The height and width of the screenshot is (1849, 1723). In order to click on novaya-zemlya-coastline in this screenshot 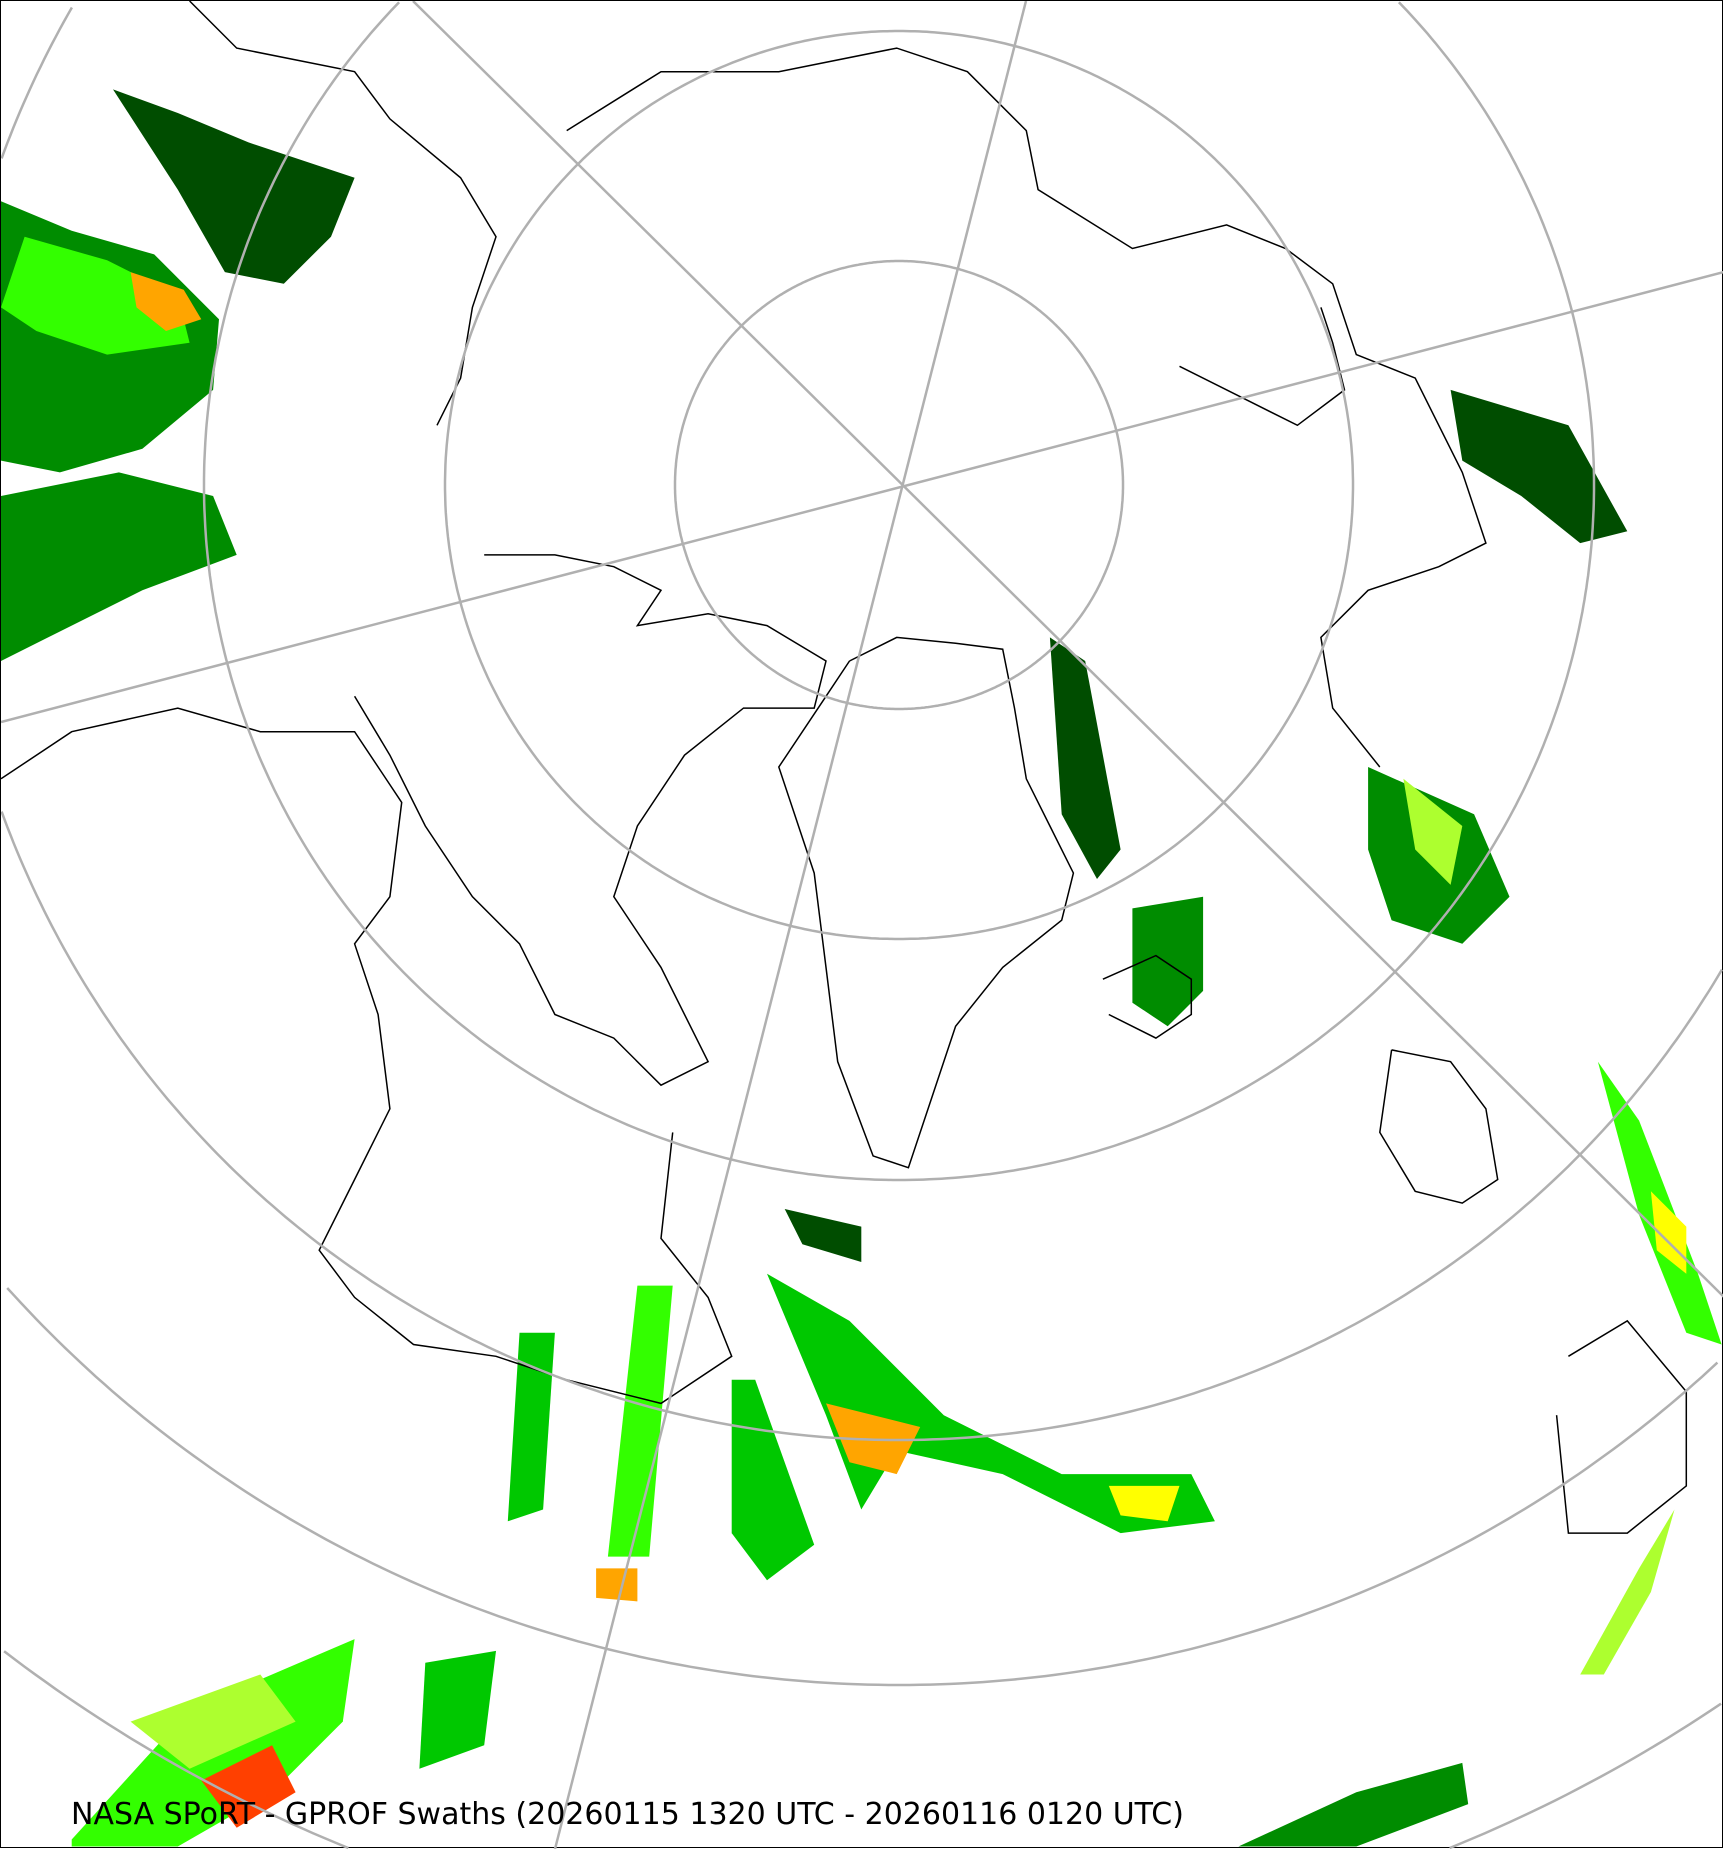, I will do `click(1262, 367)`.